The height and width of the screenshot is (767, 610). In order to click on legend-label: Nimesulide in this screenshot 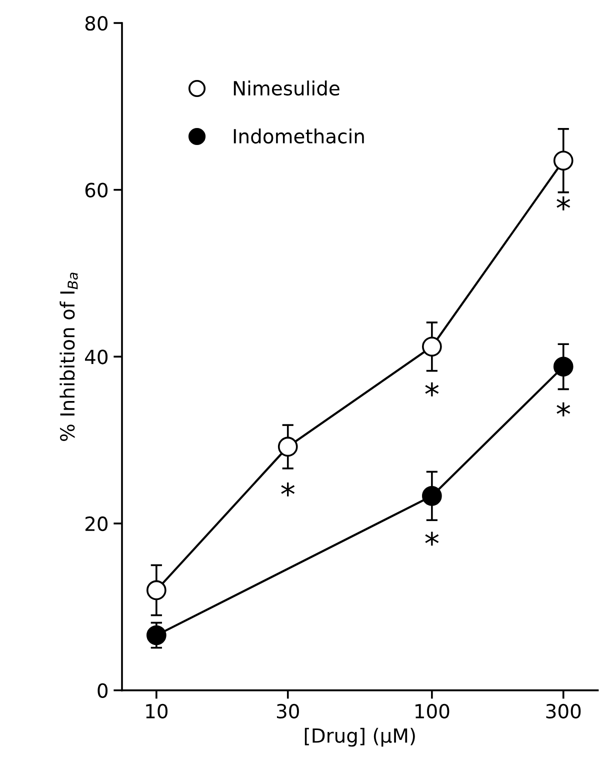, I will do `click(287, 88)`.